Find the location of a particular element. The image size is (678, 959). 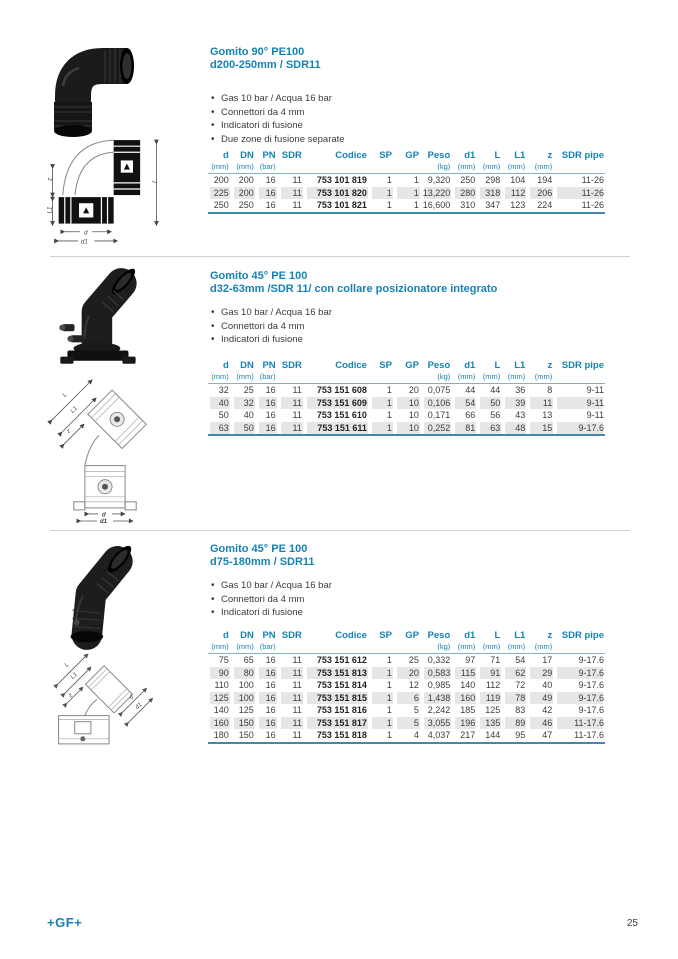

bullet-item: Gas 10 bar / Acqua 16 bar is located at coordinates (277, 99).